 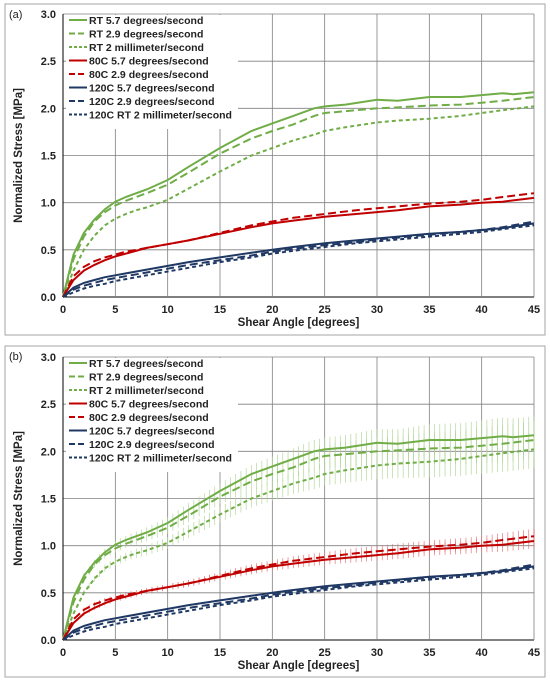 What do you see at coordinates (15, 15) in the screenshot?
I see `panel-label: (a)` at bounding box center [15, 15].